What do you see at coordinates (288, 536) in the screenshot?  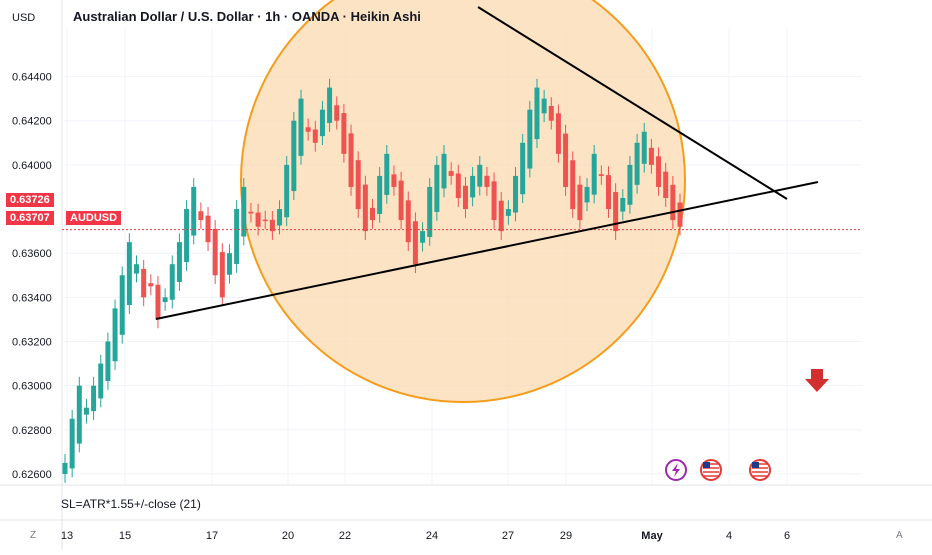 I see `x-tick-label: 20` at bounding box center [288, 536].